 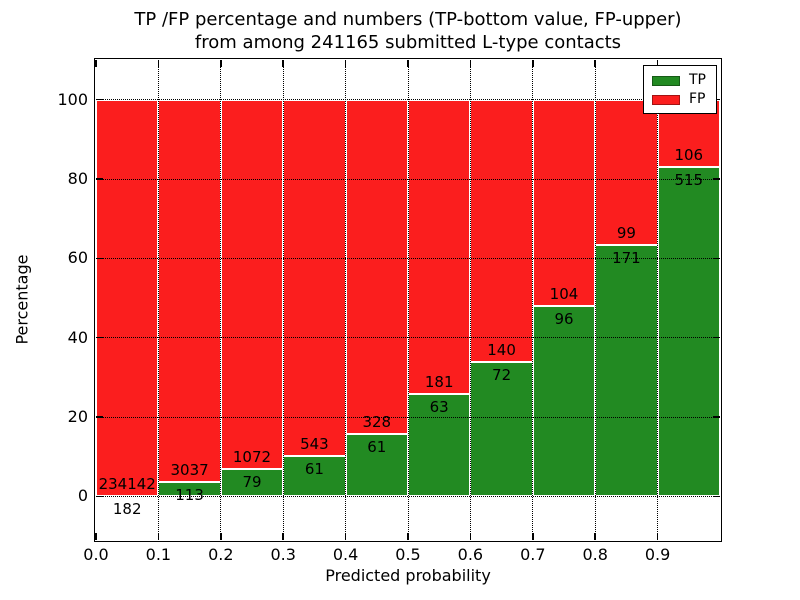 What do you see at coordinates (22, 299) in the screenshot?
I see `y-axis-label: Percentage` at bounding box center [22, 299].